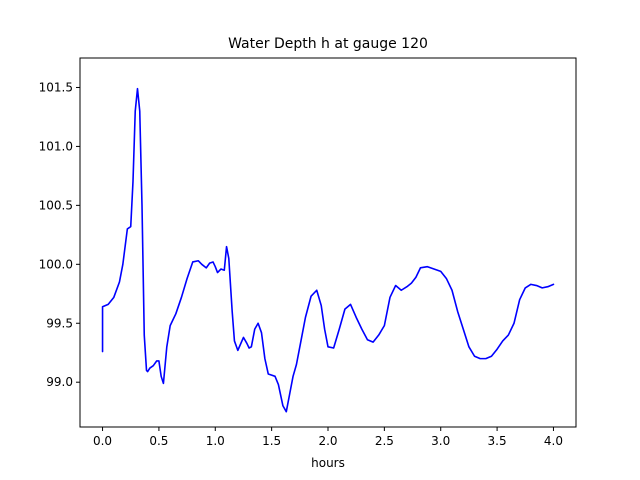 The height and width of the screenshot is (480, 640). What do you see at coordinates (56, 146) in the screenshot?
I see `y-tick-label: 101.0` at bounding box center [56, 146].